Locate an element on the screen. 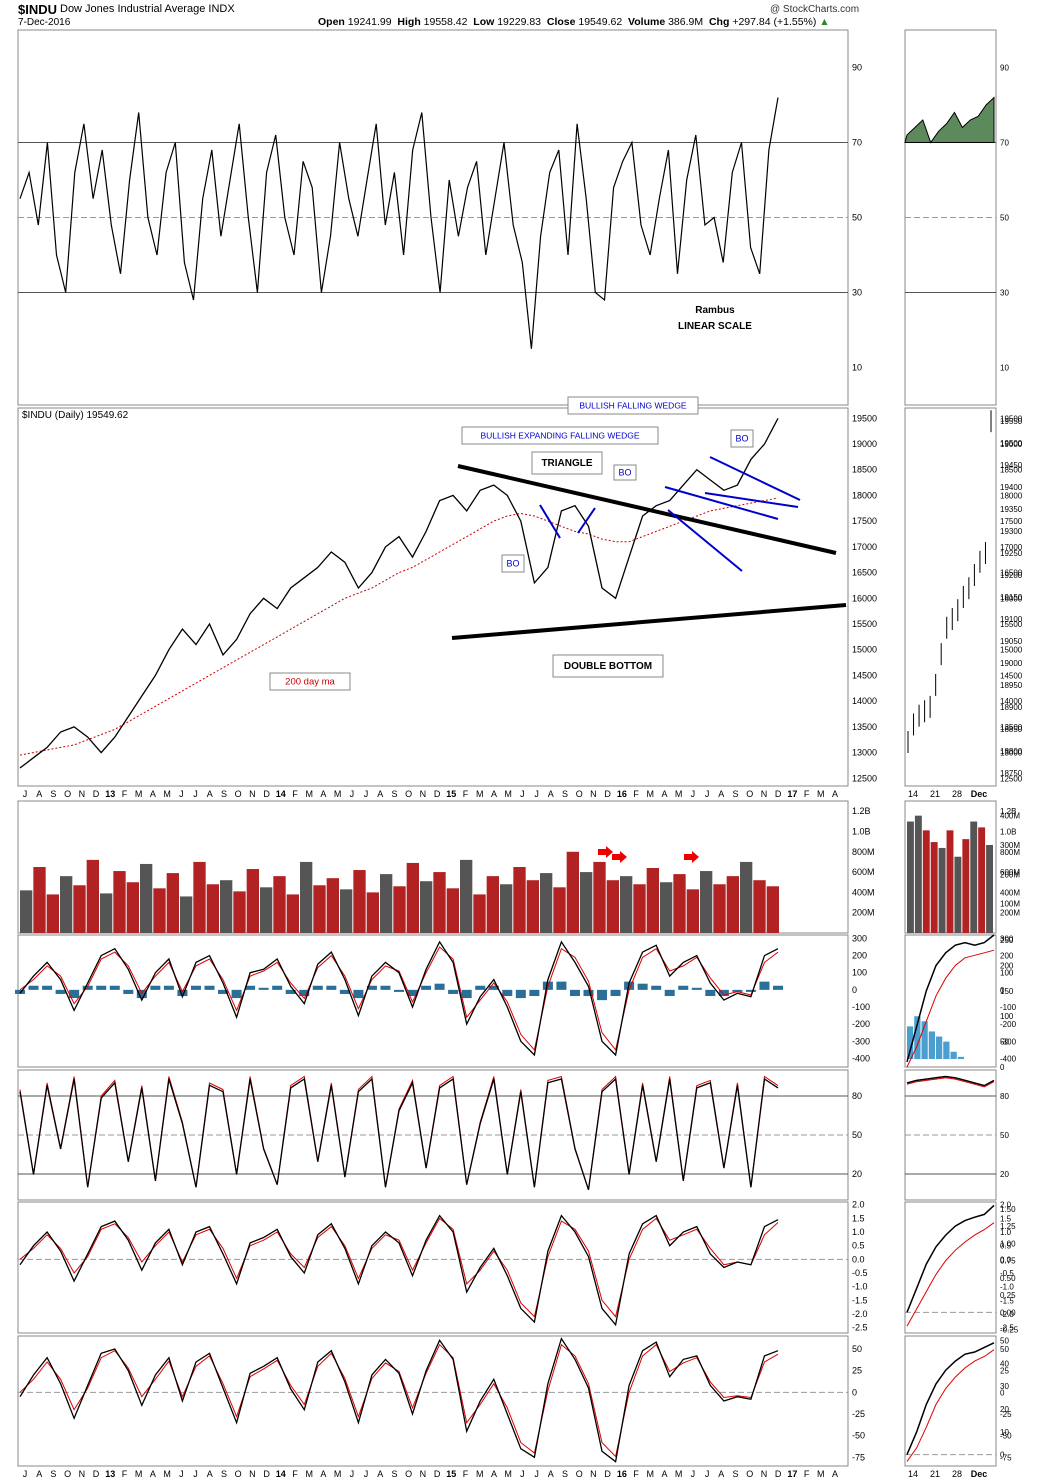 The image size is (1050, 1484). volume-inset-tick: 1.2B is located at coordinates (1008, 811).